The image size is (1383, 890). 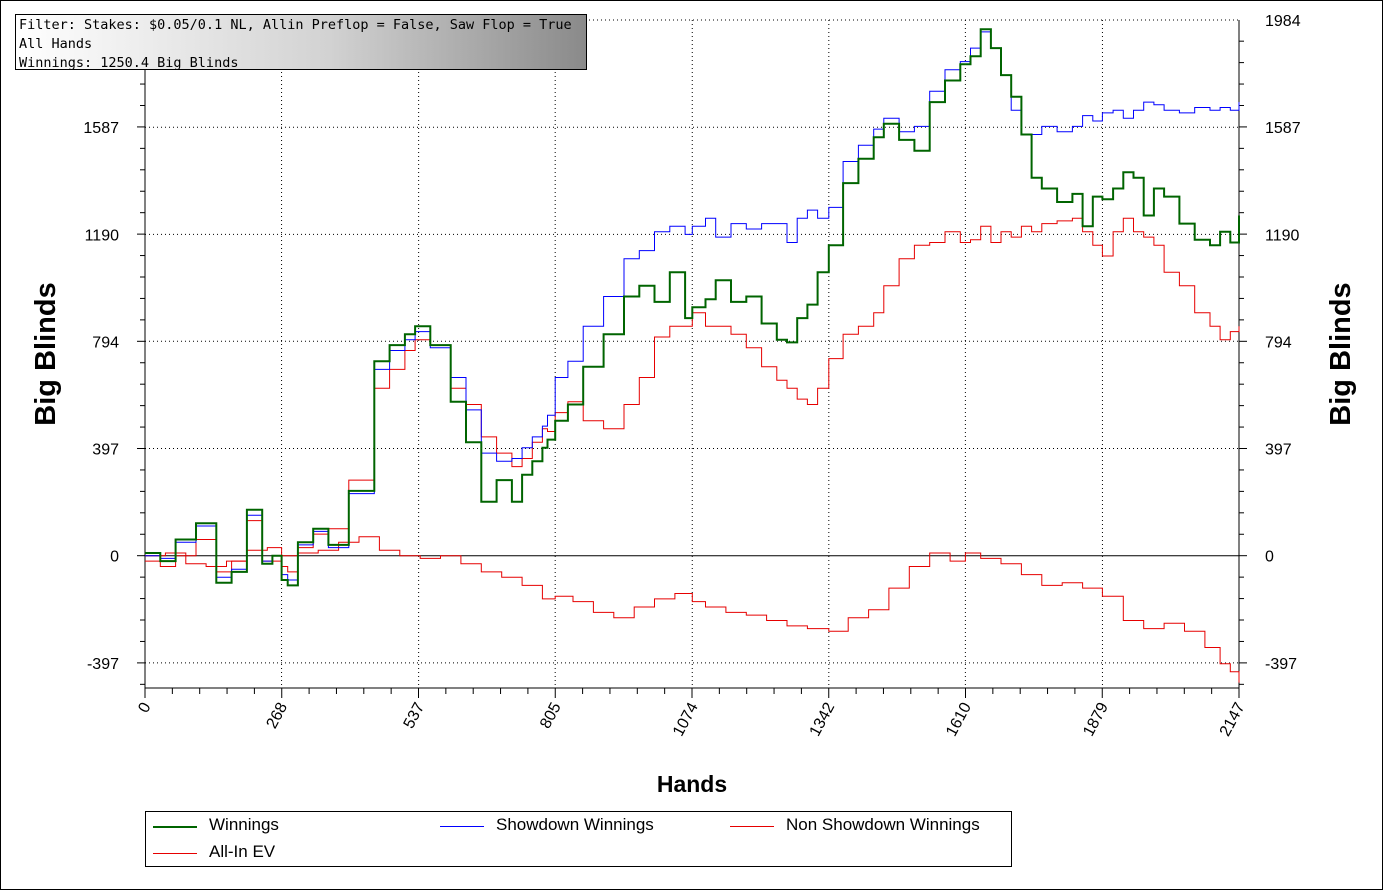 What do you see at coordinates (883, 824) in the screenshot?
I see `legend-label: Non Showdown Winnings` at bounding box center [883, 824].